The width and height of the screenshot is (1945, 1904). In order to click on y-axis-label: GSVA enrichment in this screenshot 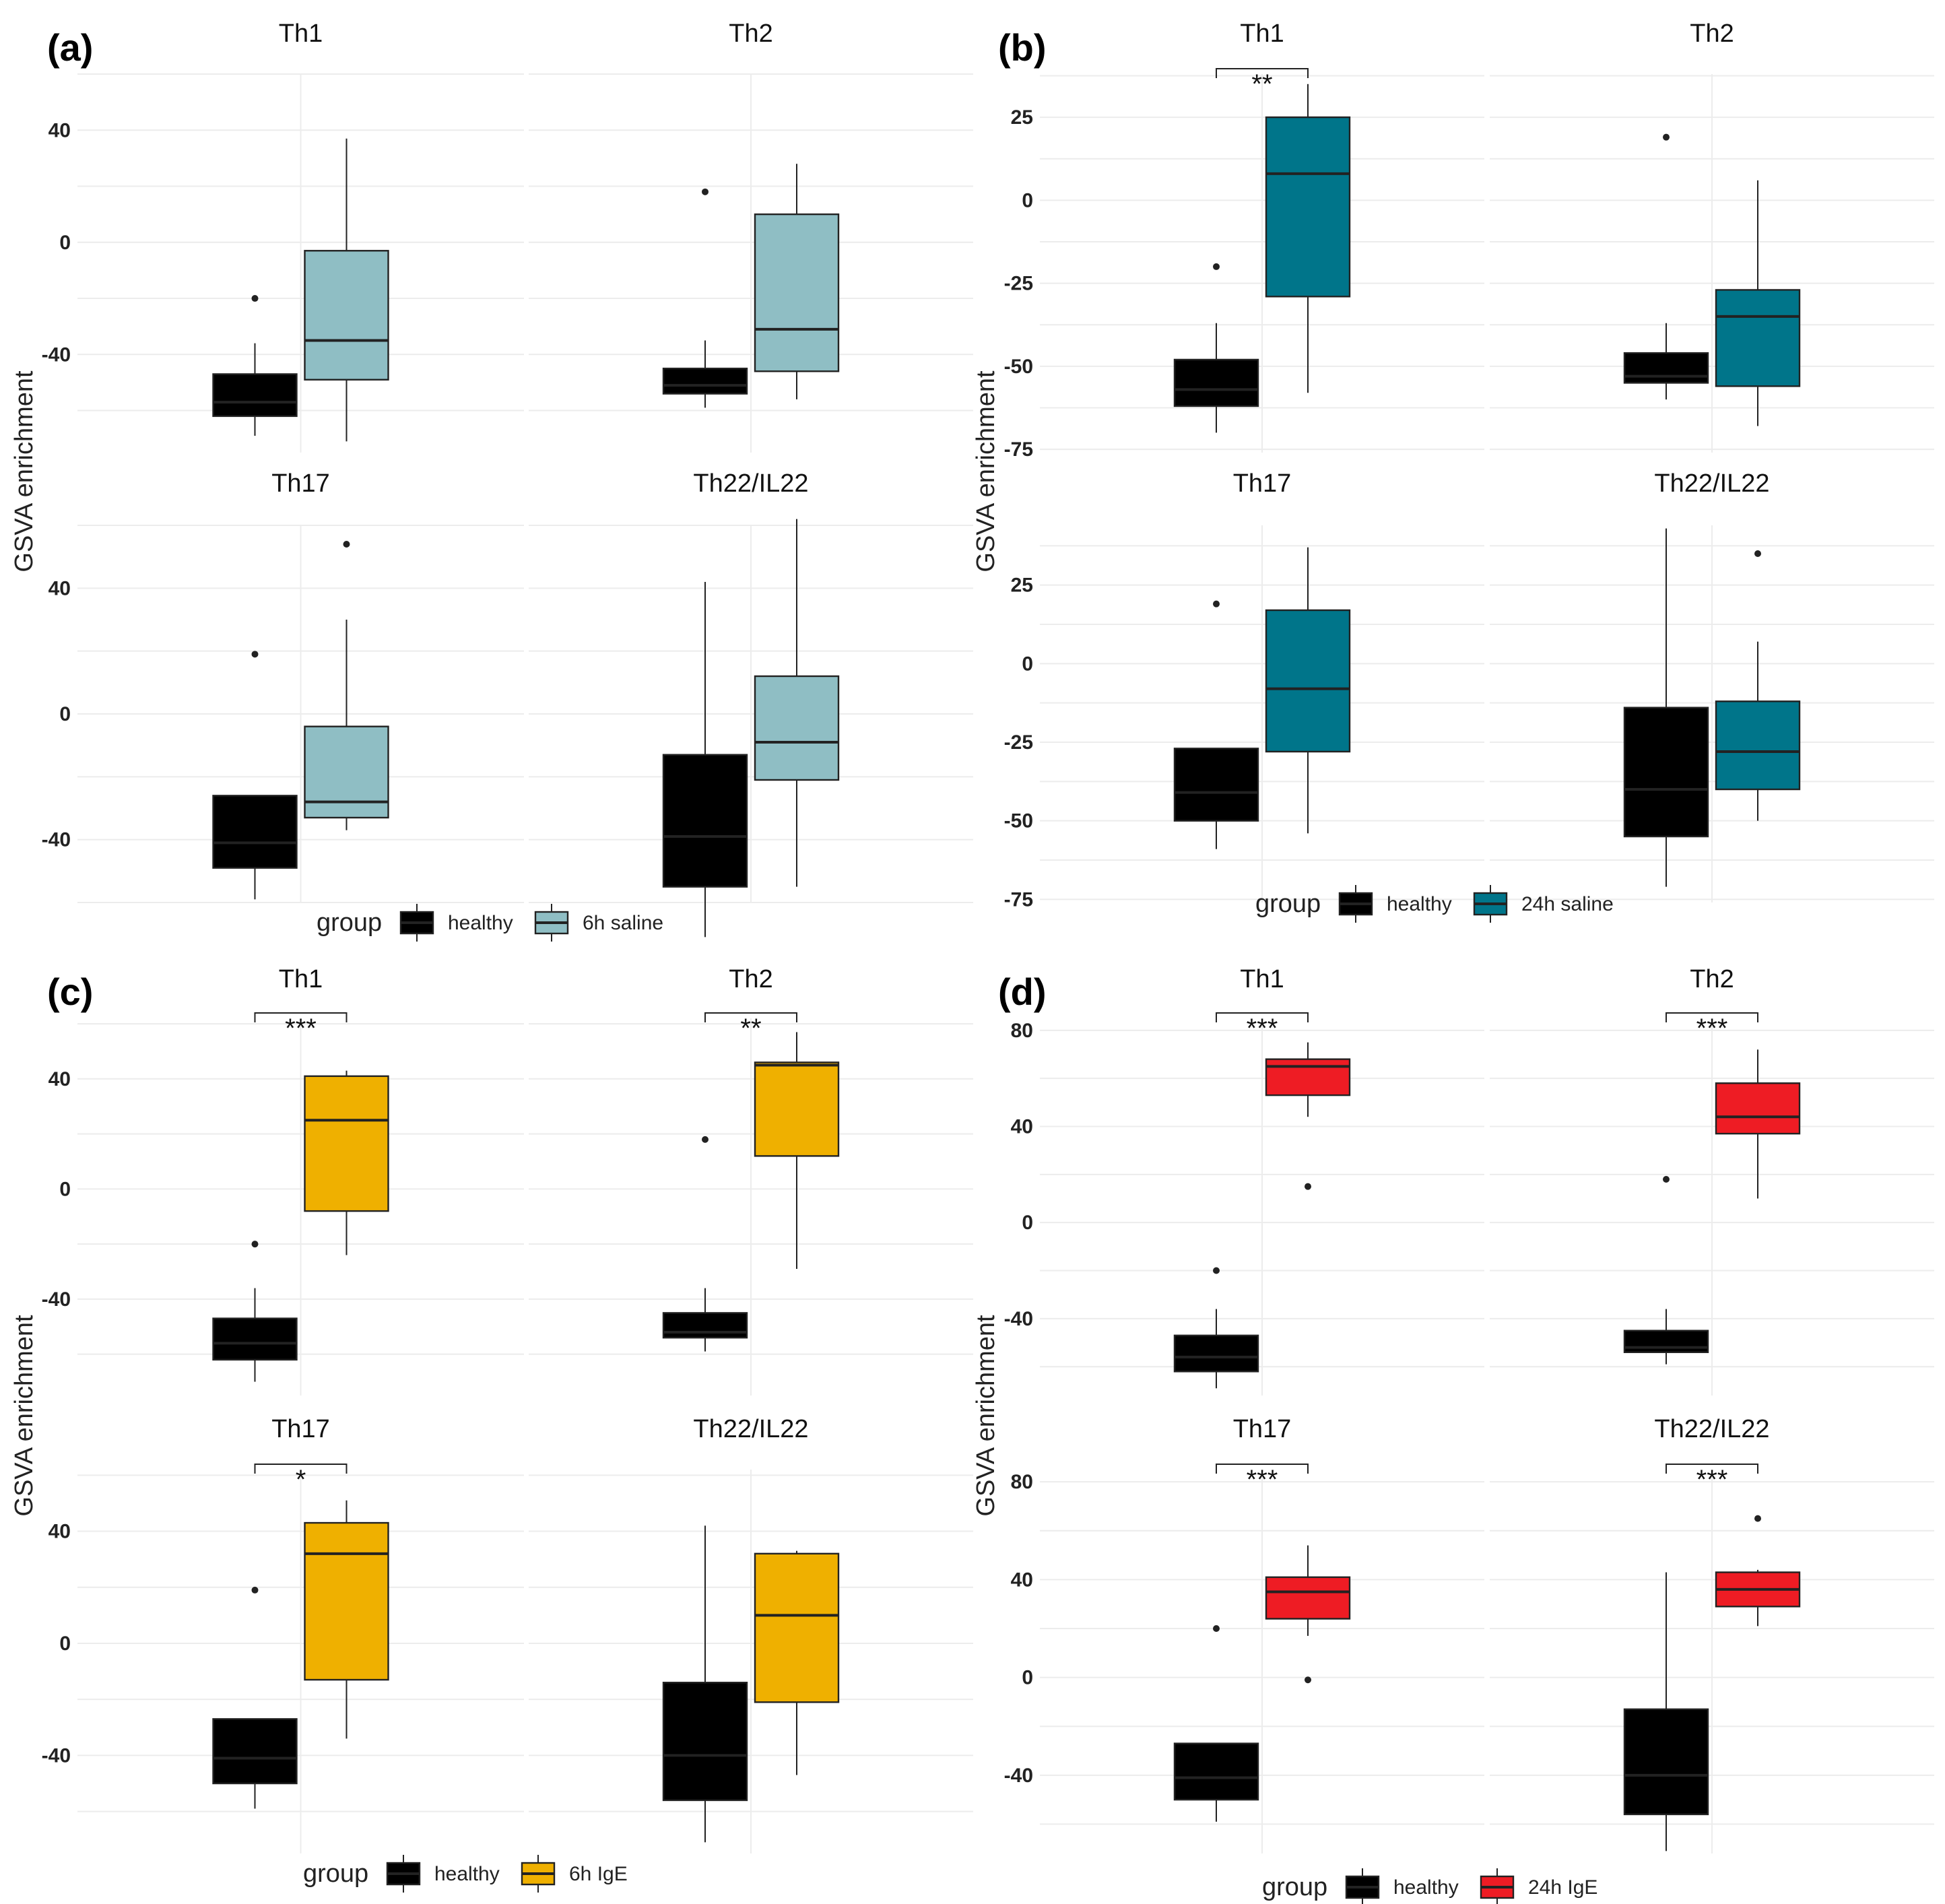, I will do `click(986, 1416)`.